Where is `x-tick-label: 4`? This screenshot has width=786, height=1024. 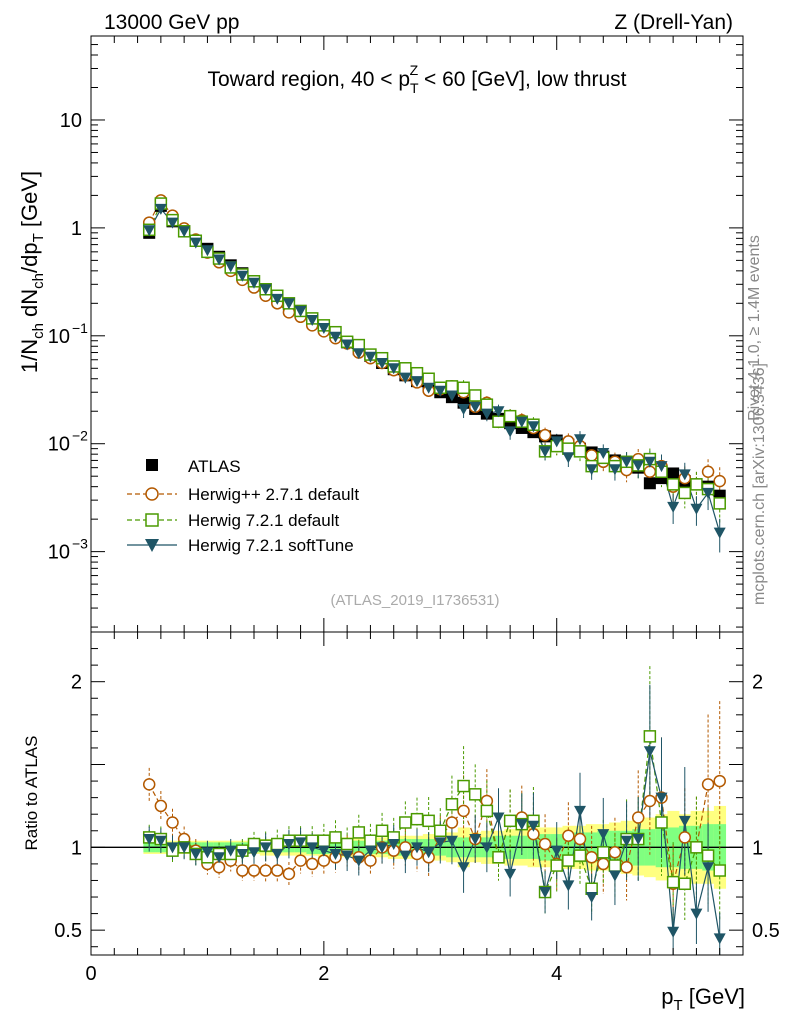 x-tick-label: 4 is located at coordinates (556, 974).